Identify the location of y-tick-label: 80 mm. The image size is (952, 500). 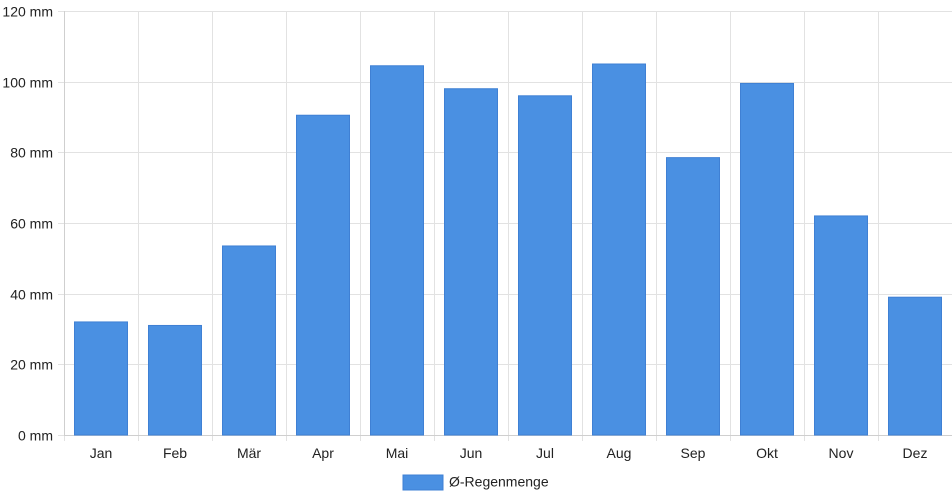
(31, 153).